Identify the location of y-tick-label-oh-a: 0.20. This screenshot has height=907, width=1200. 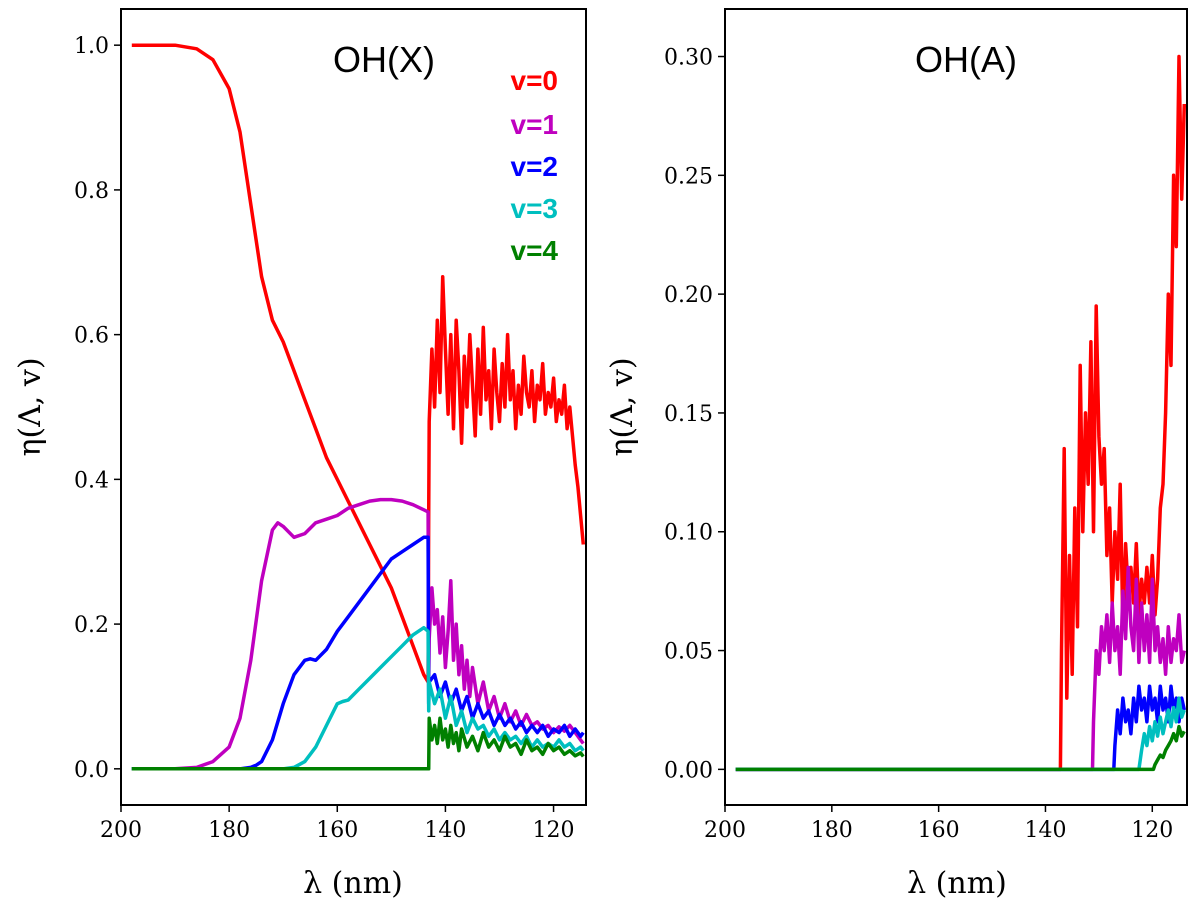
(688, 295).